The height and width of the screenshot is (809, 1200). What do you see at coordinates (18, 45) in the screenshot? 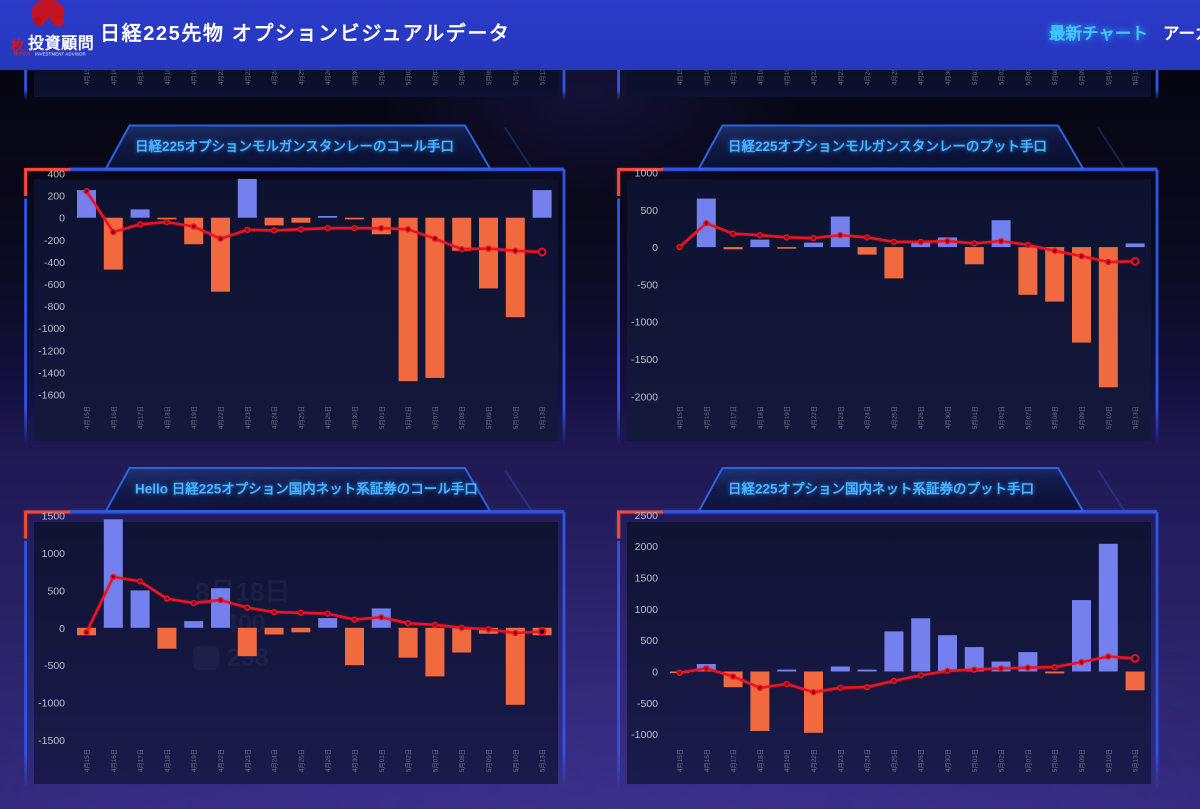
I see `svg-text: 枚` at bounding box center [18, 45].